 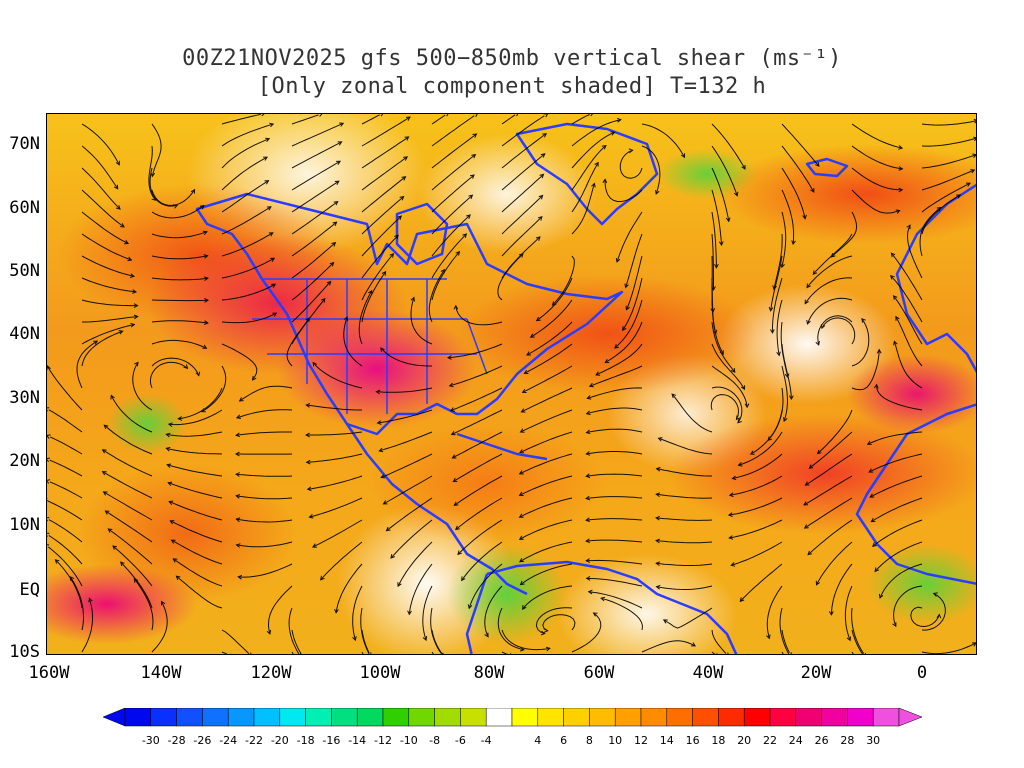 What do you see at coordinates (24, 398) in the screenshot?
I see `lat-tick-30n: 30N` at bounding box center [24, 398].